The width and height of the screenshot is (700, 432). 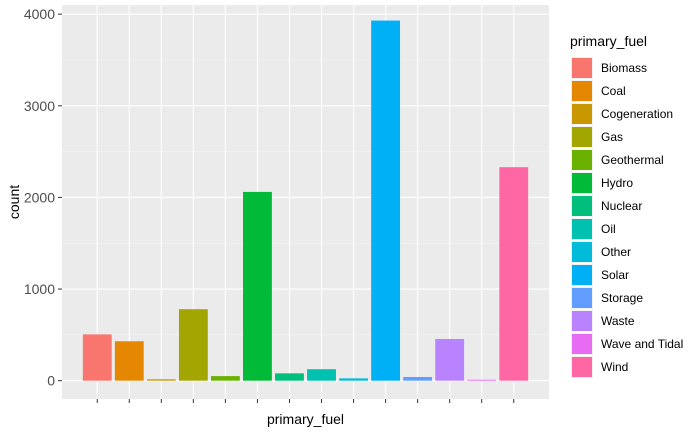 What do you see at coordinates (632, 160) in the screenshot?
I see `legend-label: Geothermal` at bounding box center [632, 160].